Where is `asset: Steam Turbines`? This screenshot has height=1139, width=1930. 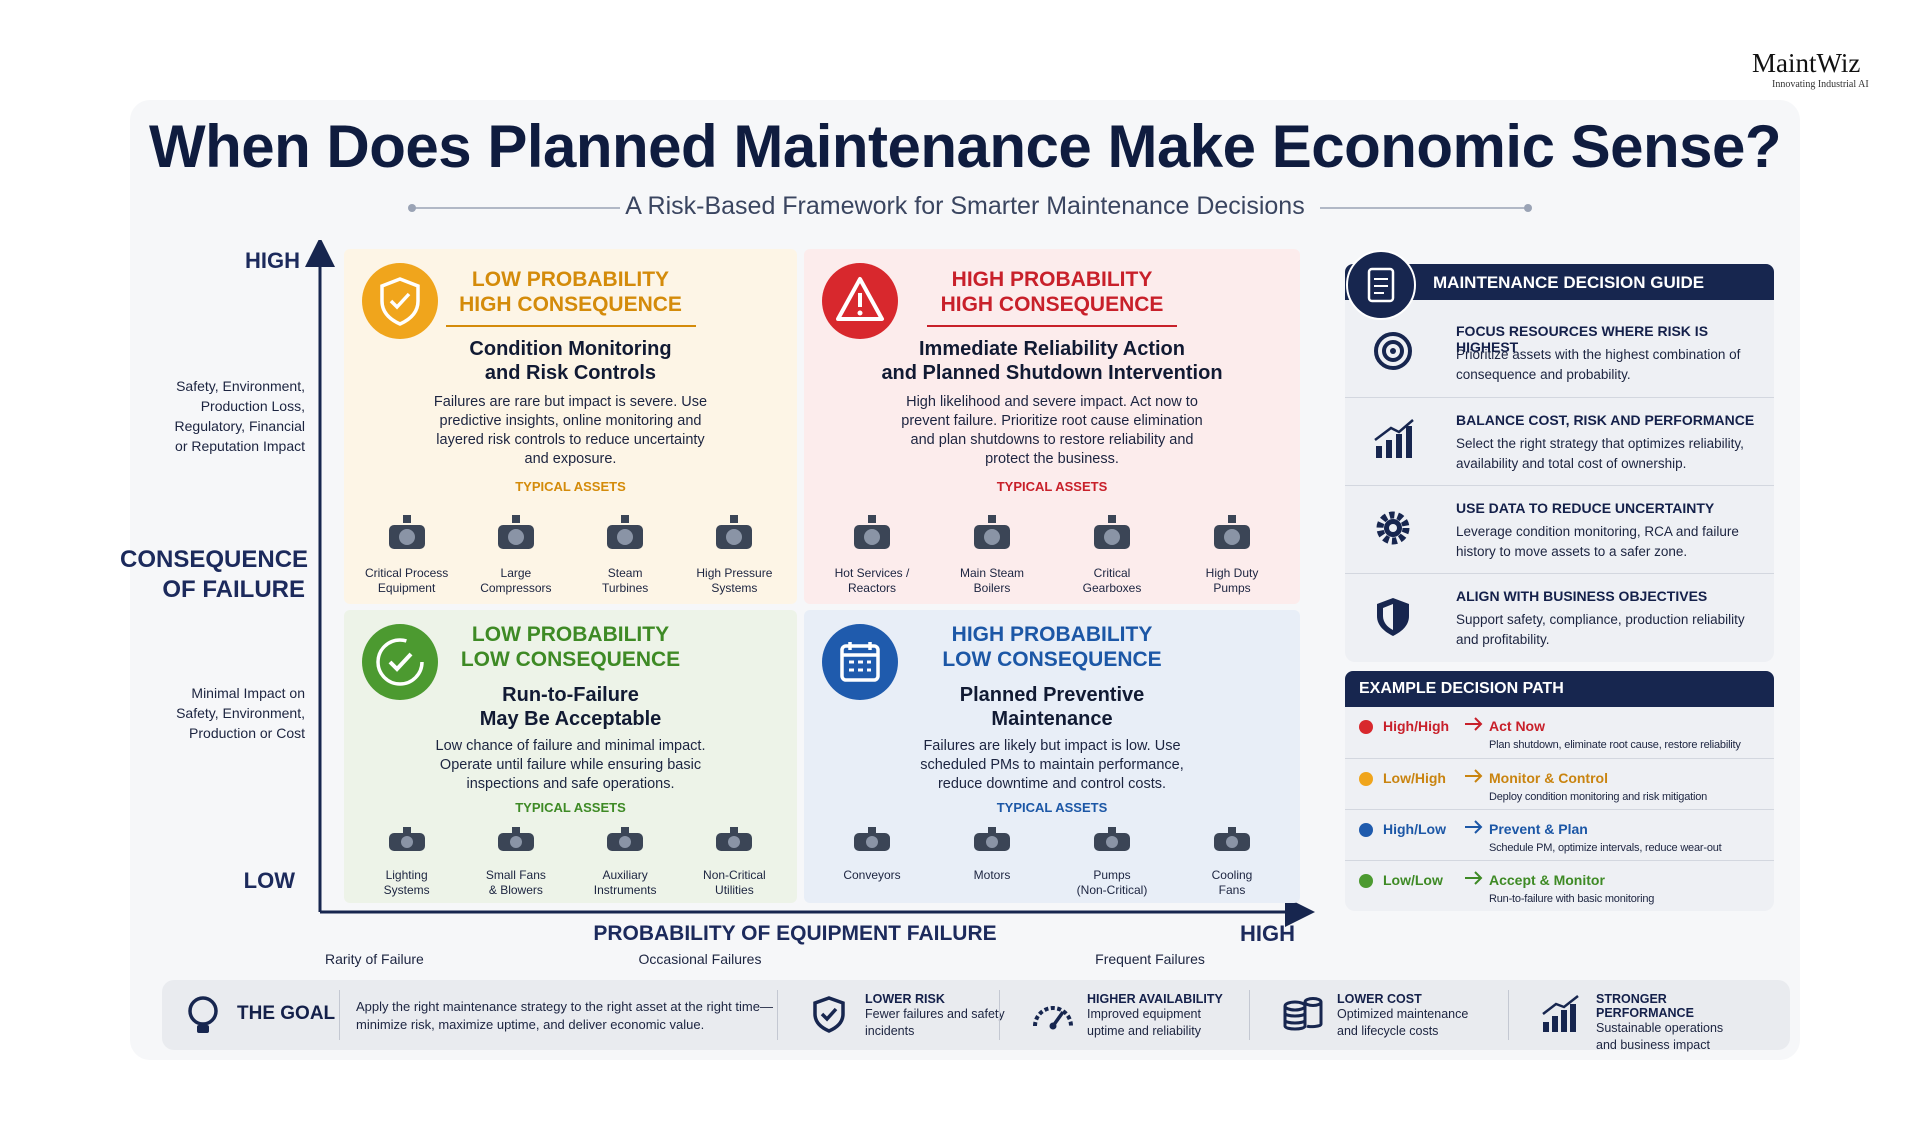 asset: Steam Turbines is located at coordinates (625, 553).